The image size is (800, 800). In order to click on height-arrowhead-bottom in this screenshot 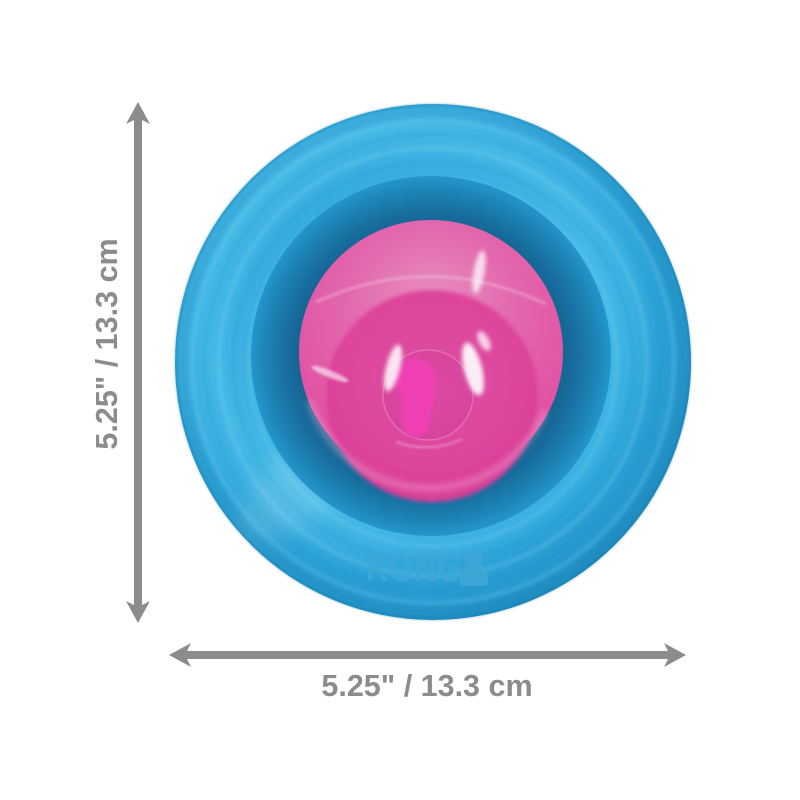, I will do `click(138, 612)`.